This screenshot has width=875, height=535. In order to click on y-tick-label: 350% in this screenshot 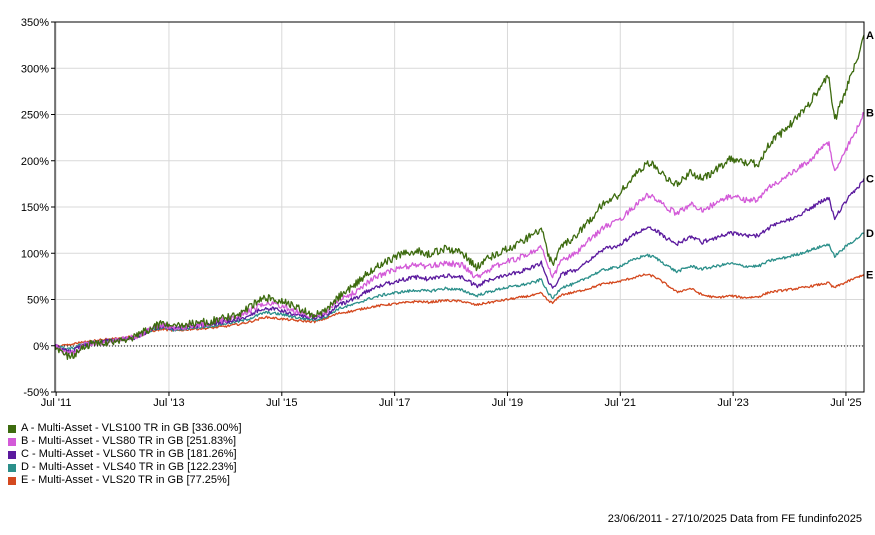, I will do `click(35, 23)`.